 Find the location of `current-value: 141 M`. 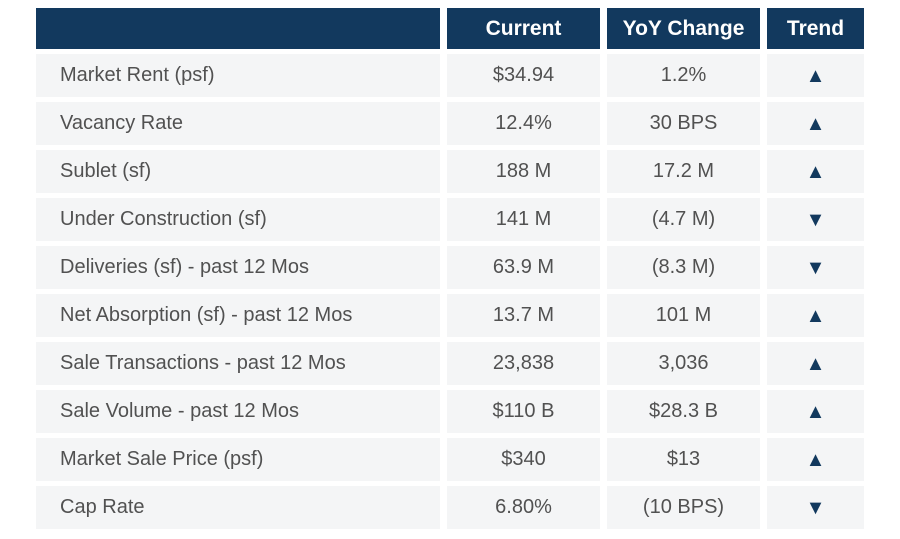

current-value: 141 M is located at coordinates (523, 219).